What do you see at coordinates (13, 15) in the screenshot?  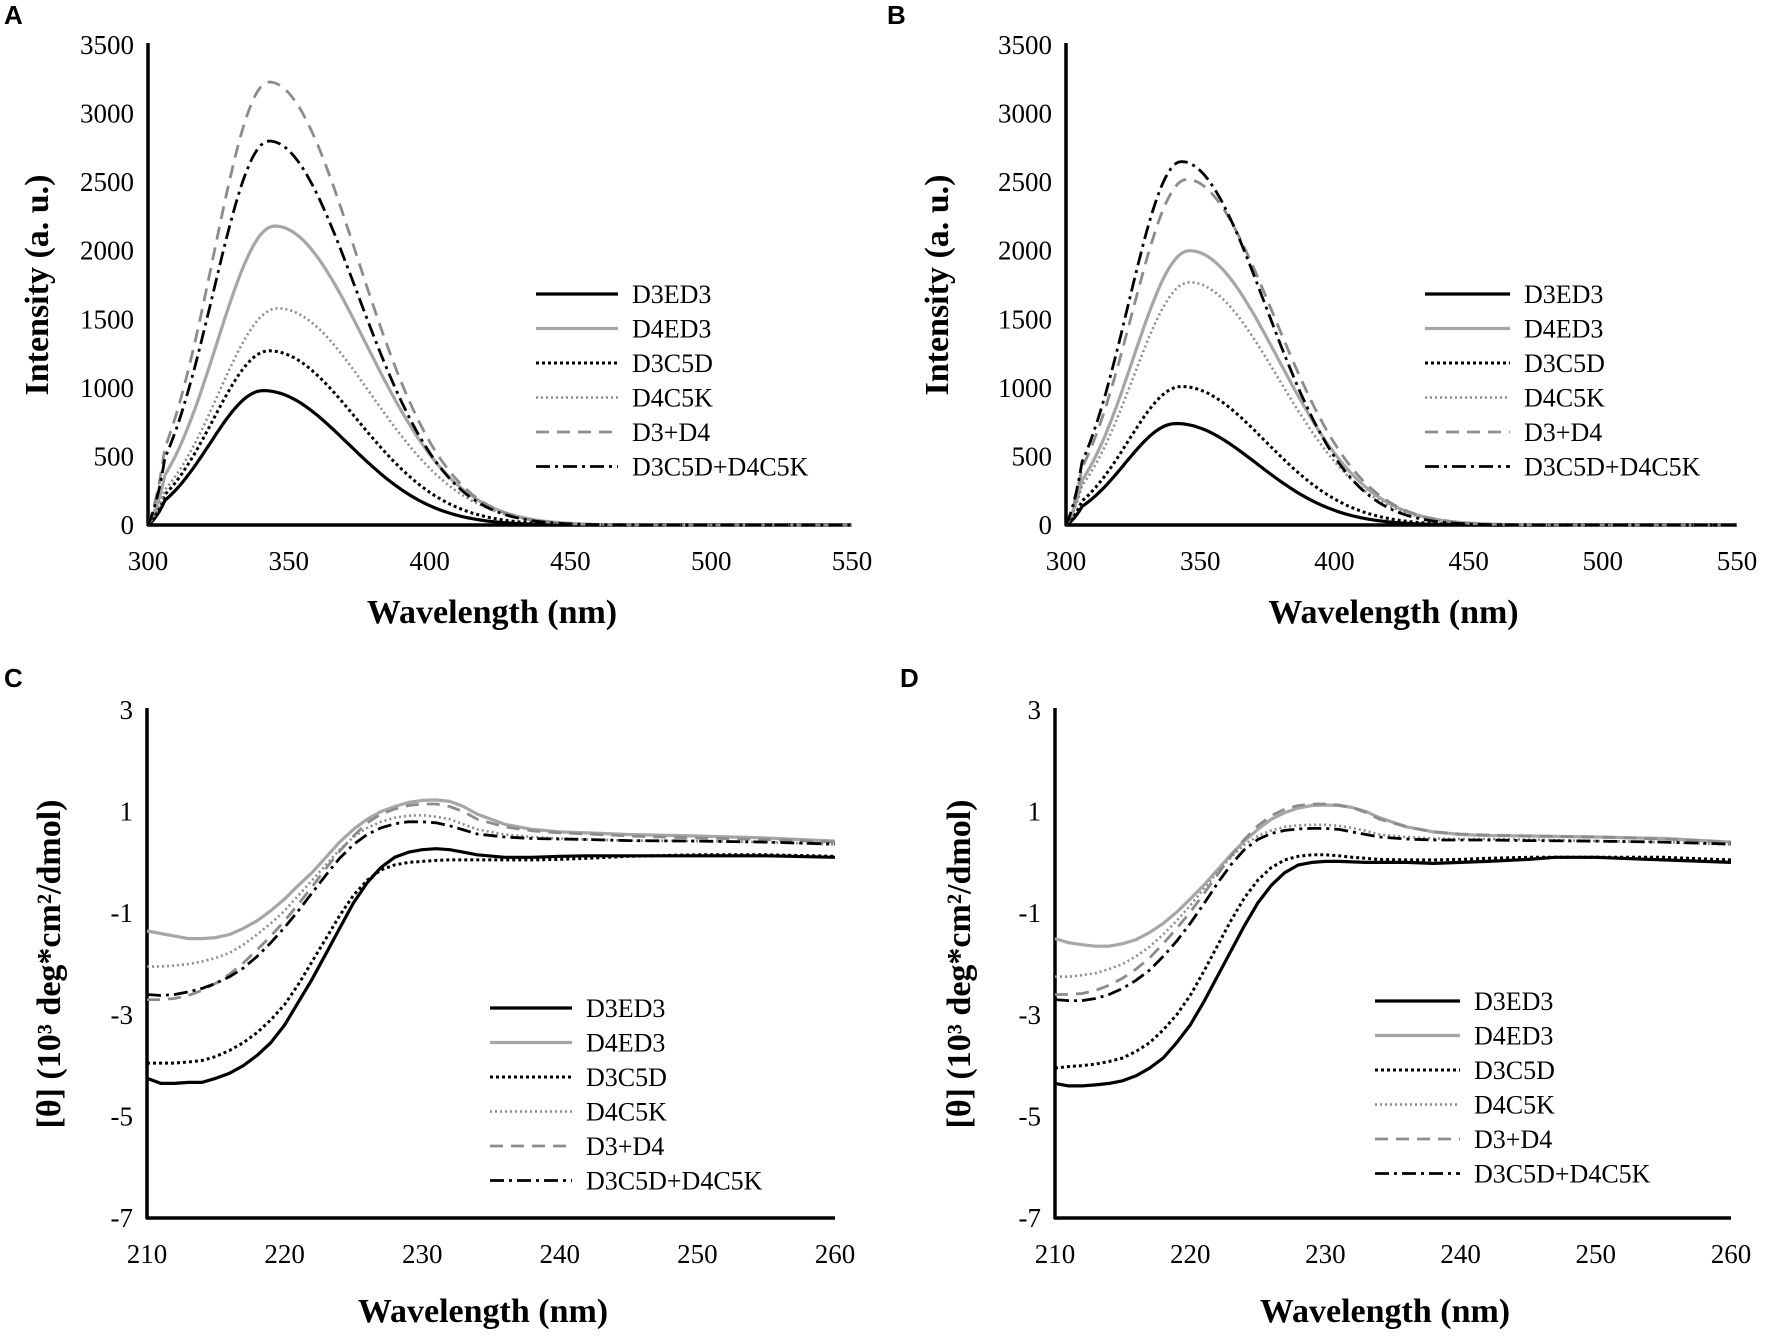 I see `panel-letter: A` at bounding box center [13, 15].